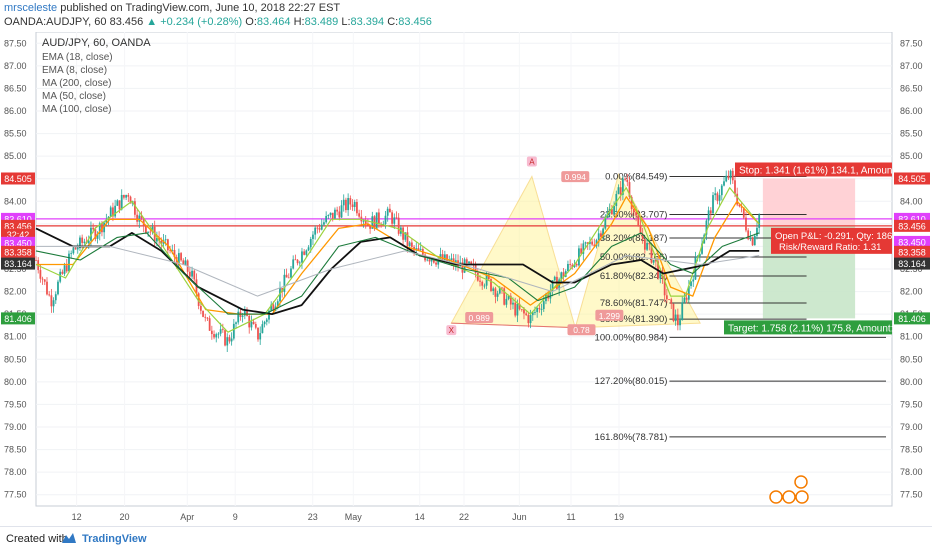 This screenshot has height=551, width=932. What do you see at coordinates (367, 22) in the screenshot?
I see `low-value: 83.394` at bounding box center [367, 22].